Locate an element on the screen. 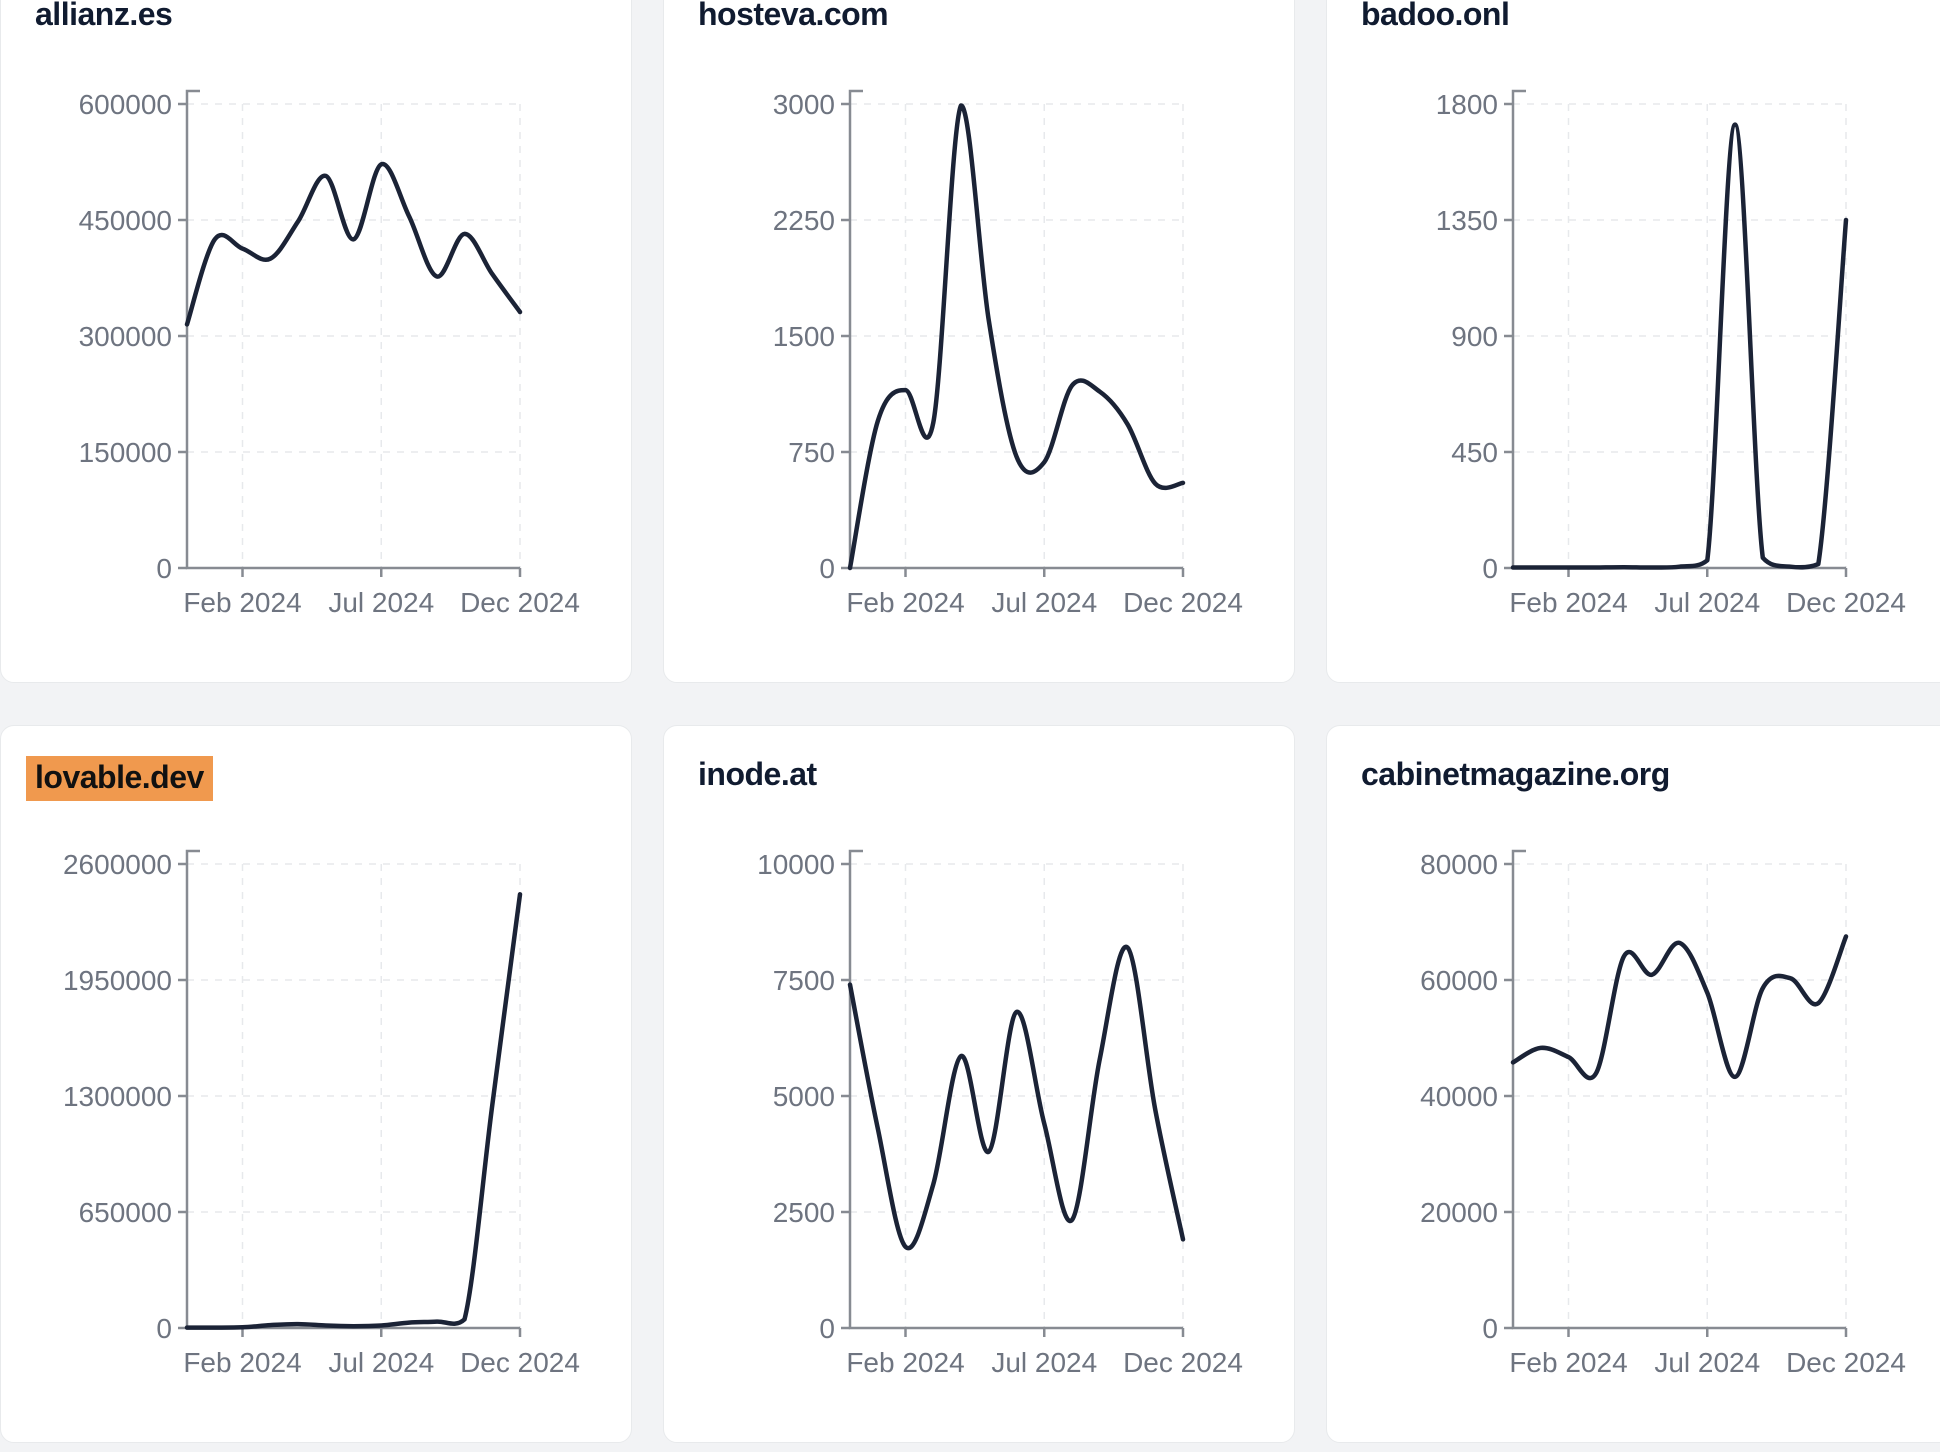  y-tick-label: 1300000 is located at coordinates (117, 1096).